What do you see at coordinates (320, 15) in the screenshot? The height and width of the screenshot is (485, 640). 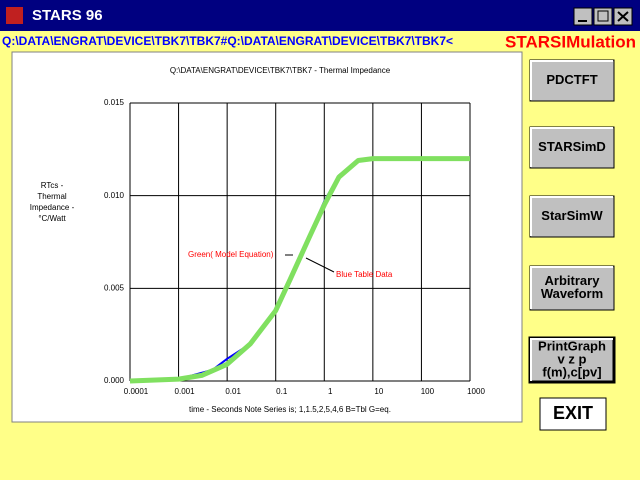 I see `title-bar` at bounding box center [320, 15].